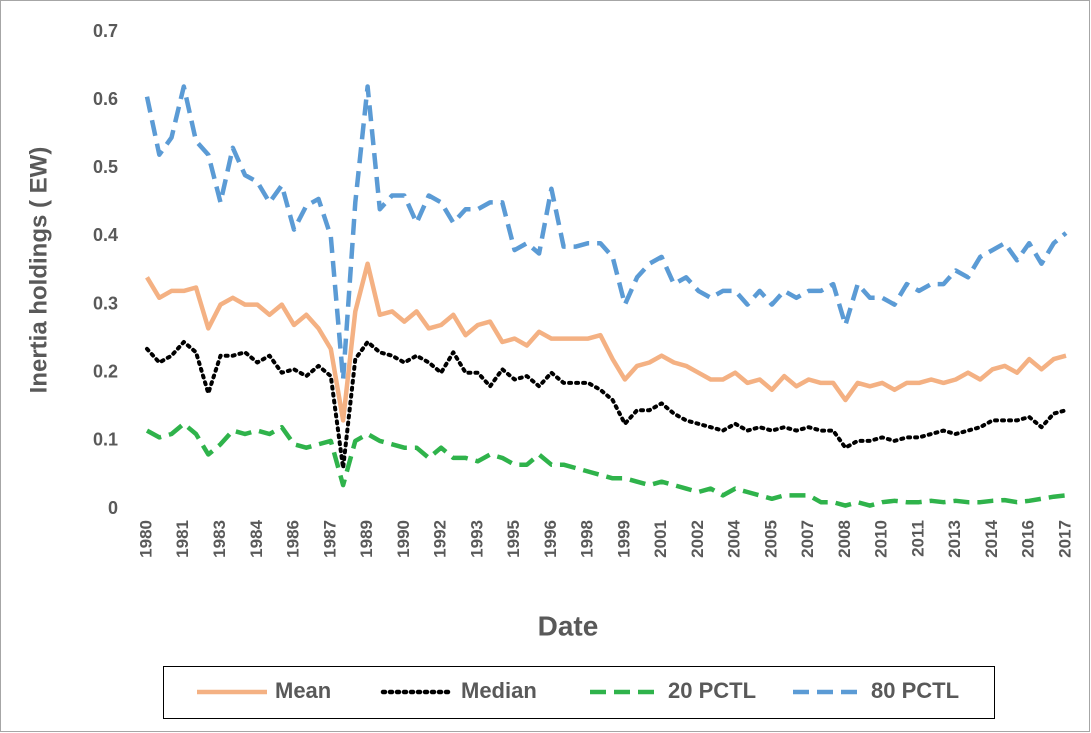  What do you see at coordinates (917, 538) in the screenshot?
I see `x-tick-label: 2011` at bounding box center [917, 538].